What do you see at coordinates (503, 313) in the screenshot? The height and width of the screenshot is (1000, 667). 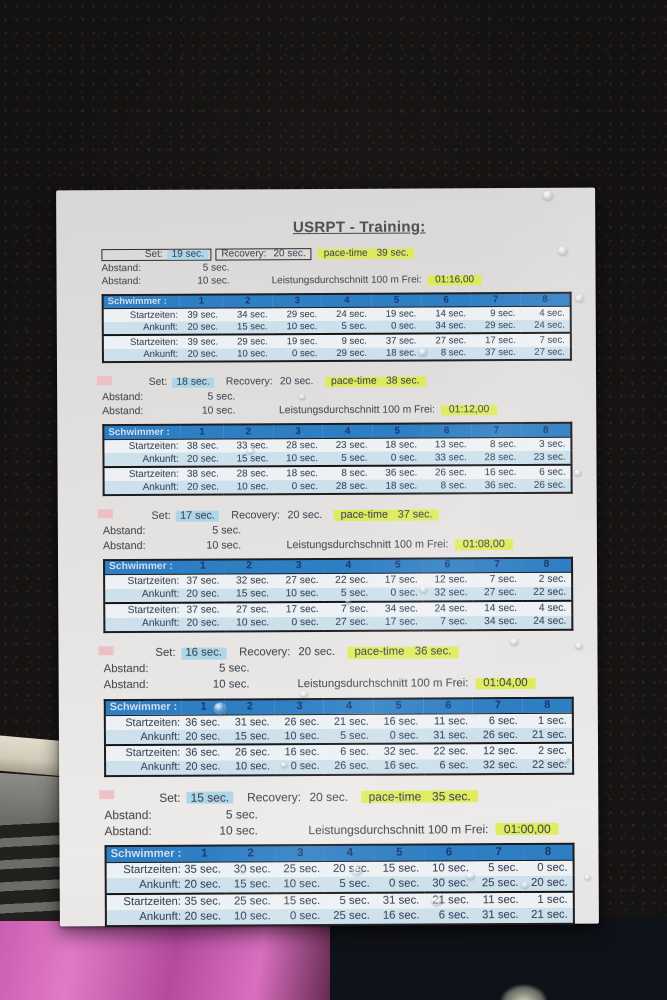 I see `time-cell: 9 sec.` at bounding box center [503, 313].